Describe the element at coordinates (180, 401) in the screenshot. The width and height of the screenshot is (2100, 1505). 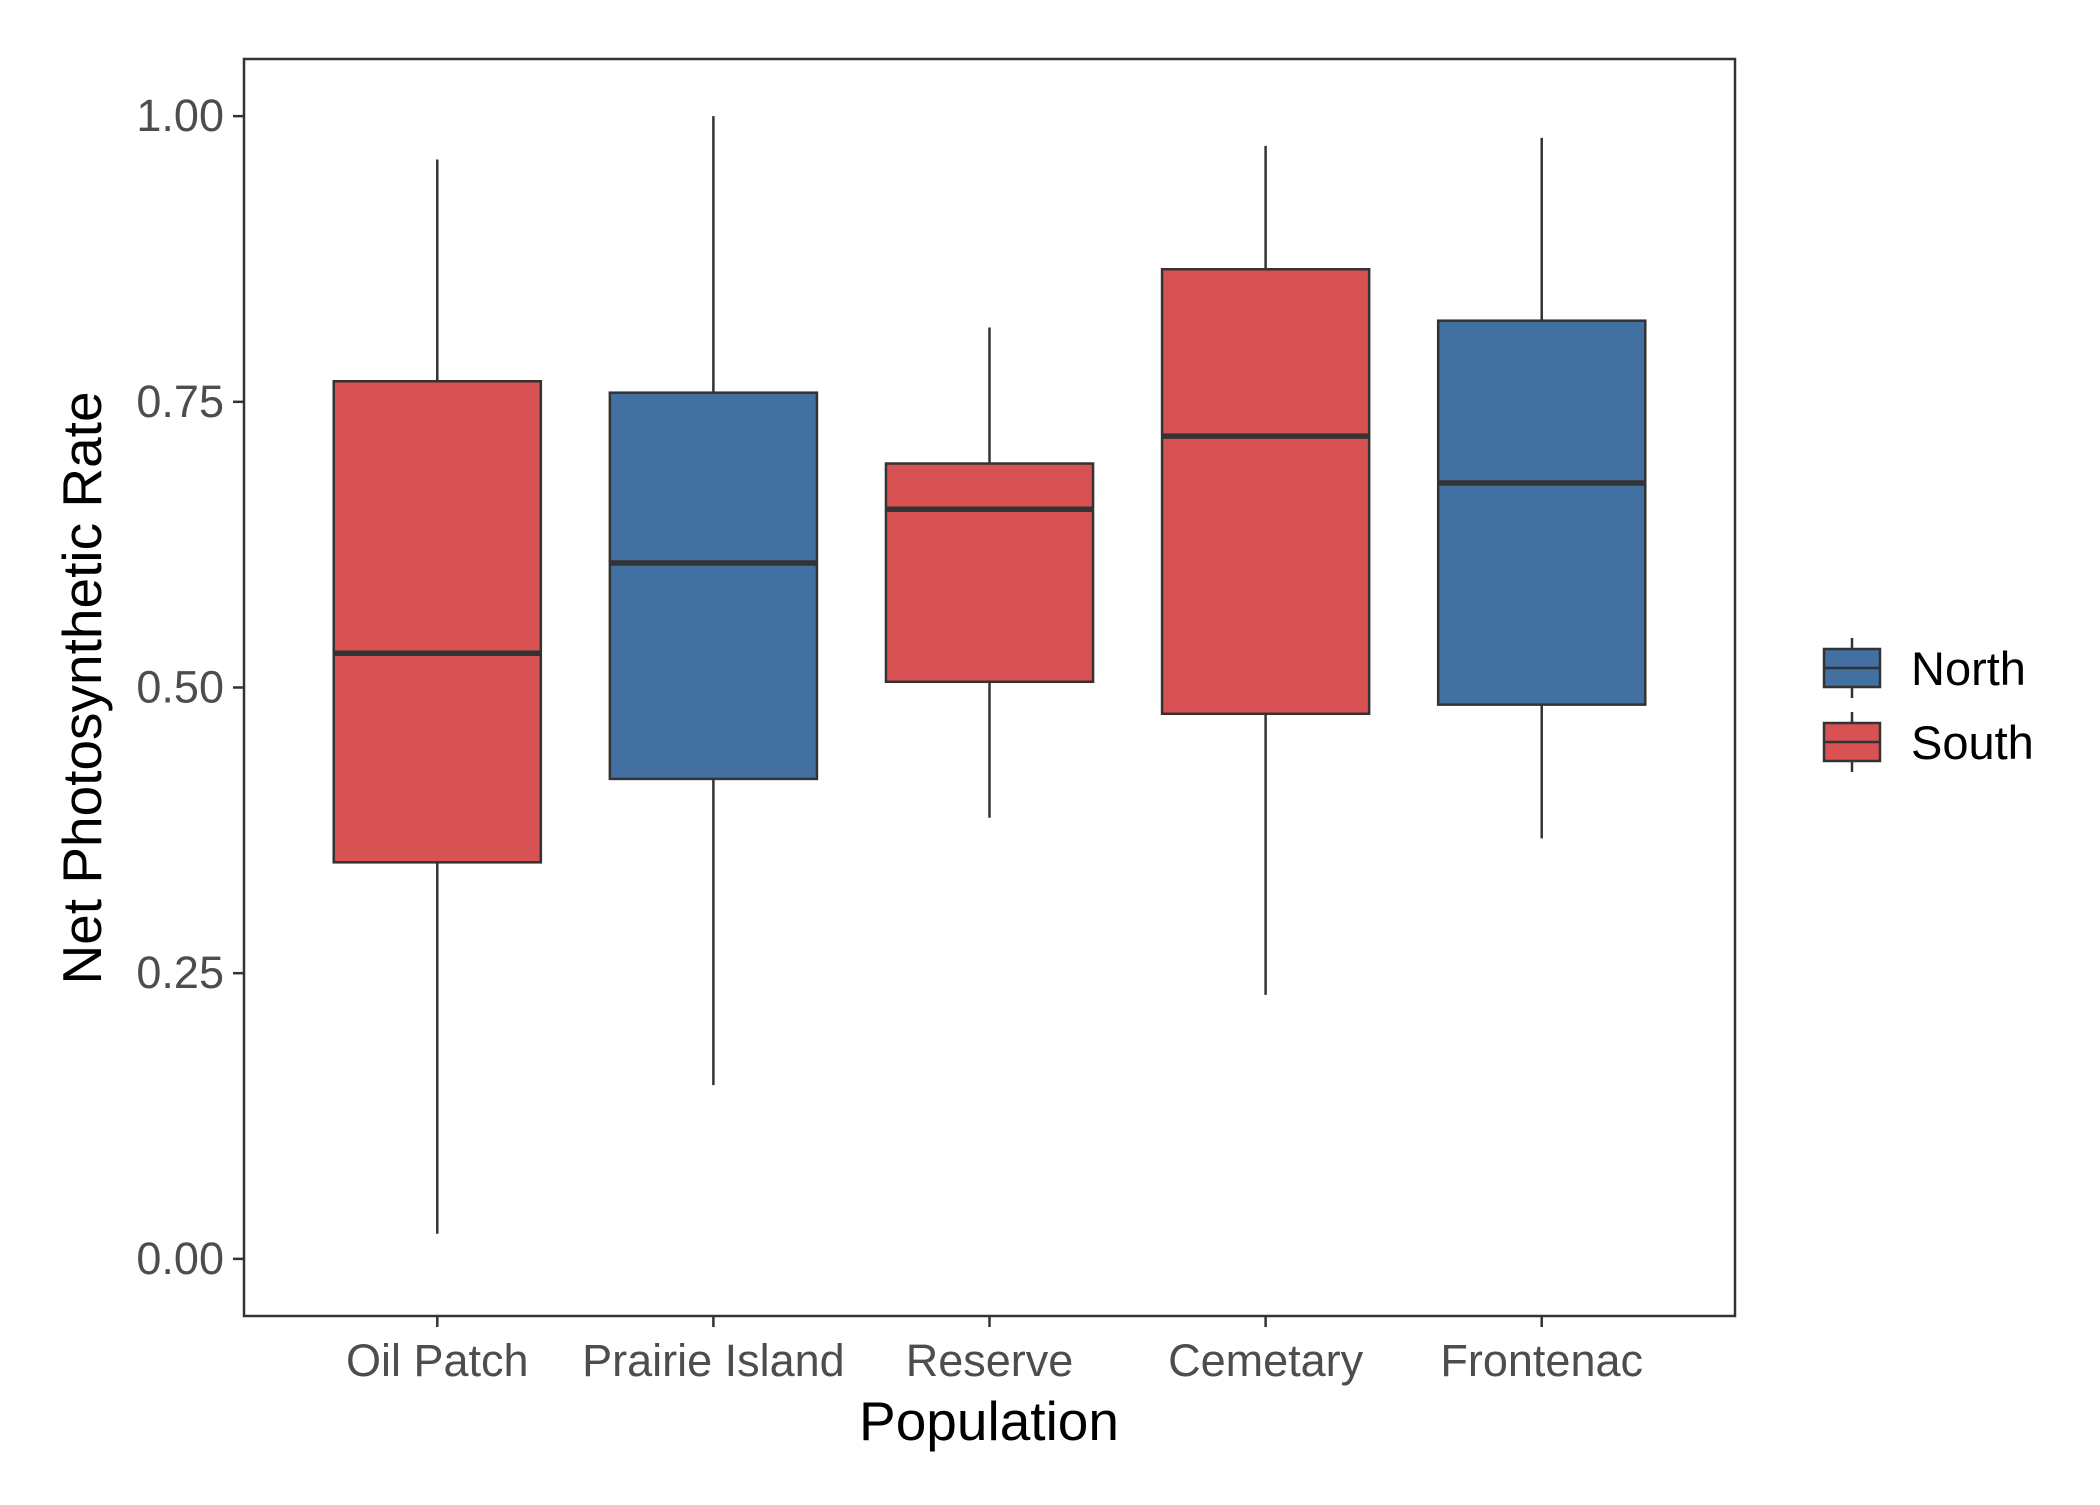
I see `y-tick-label: 0.75` at that location.